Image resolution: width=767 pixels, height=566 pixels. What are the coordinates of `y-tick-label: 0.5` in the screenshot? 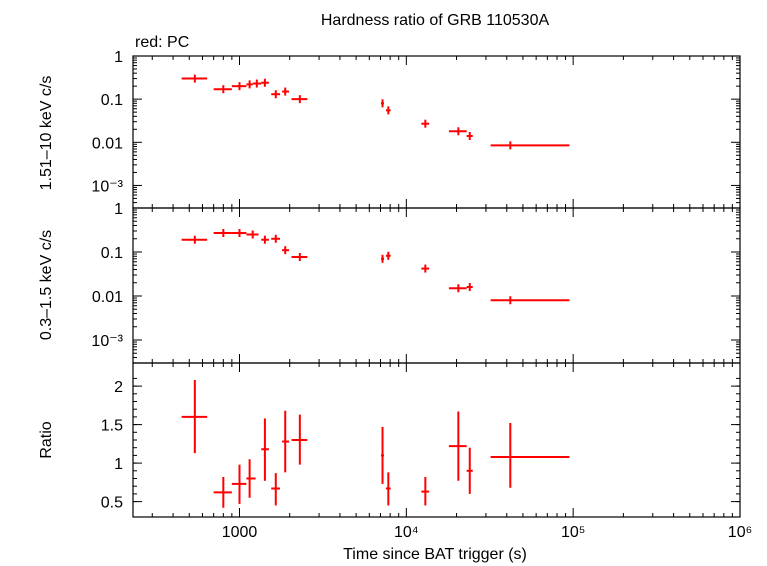 It's located at (112, 503).